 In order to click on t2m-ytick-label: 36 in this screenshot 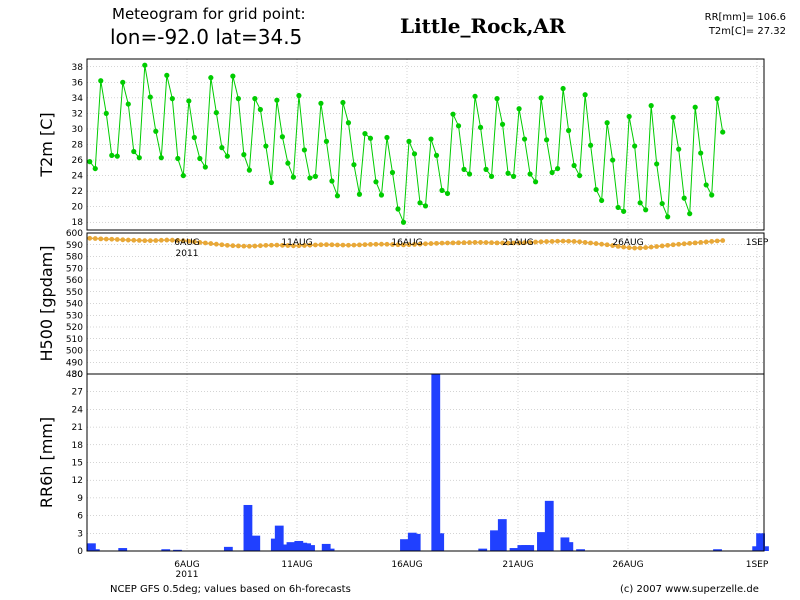, I will do `click(78, 83)`.